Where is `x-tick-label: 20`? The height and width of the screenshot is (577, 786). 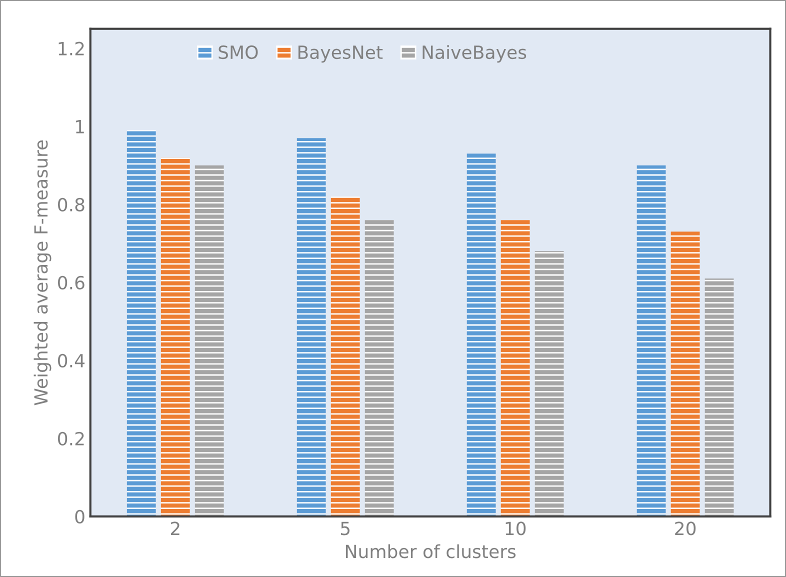
x-tick-label: 20 is located at coordinates (685, 529).